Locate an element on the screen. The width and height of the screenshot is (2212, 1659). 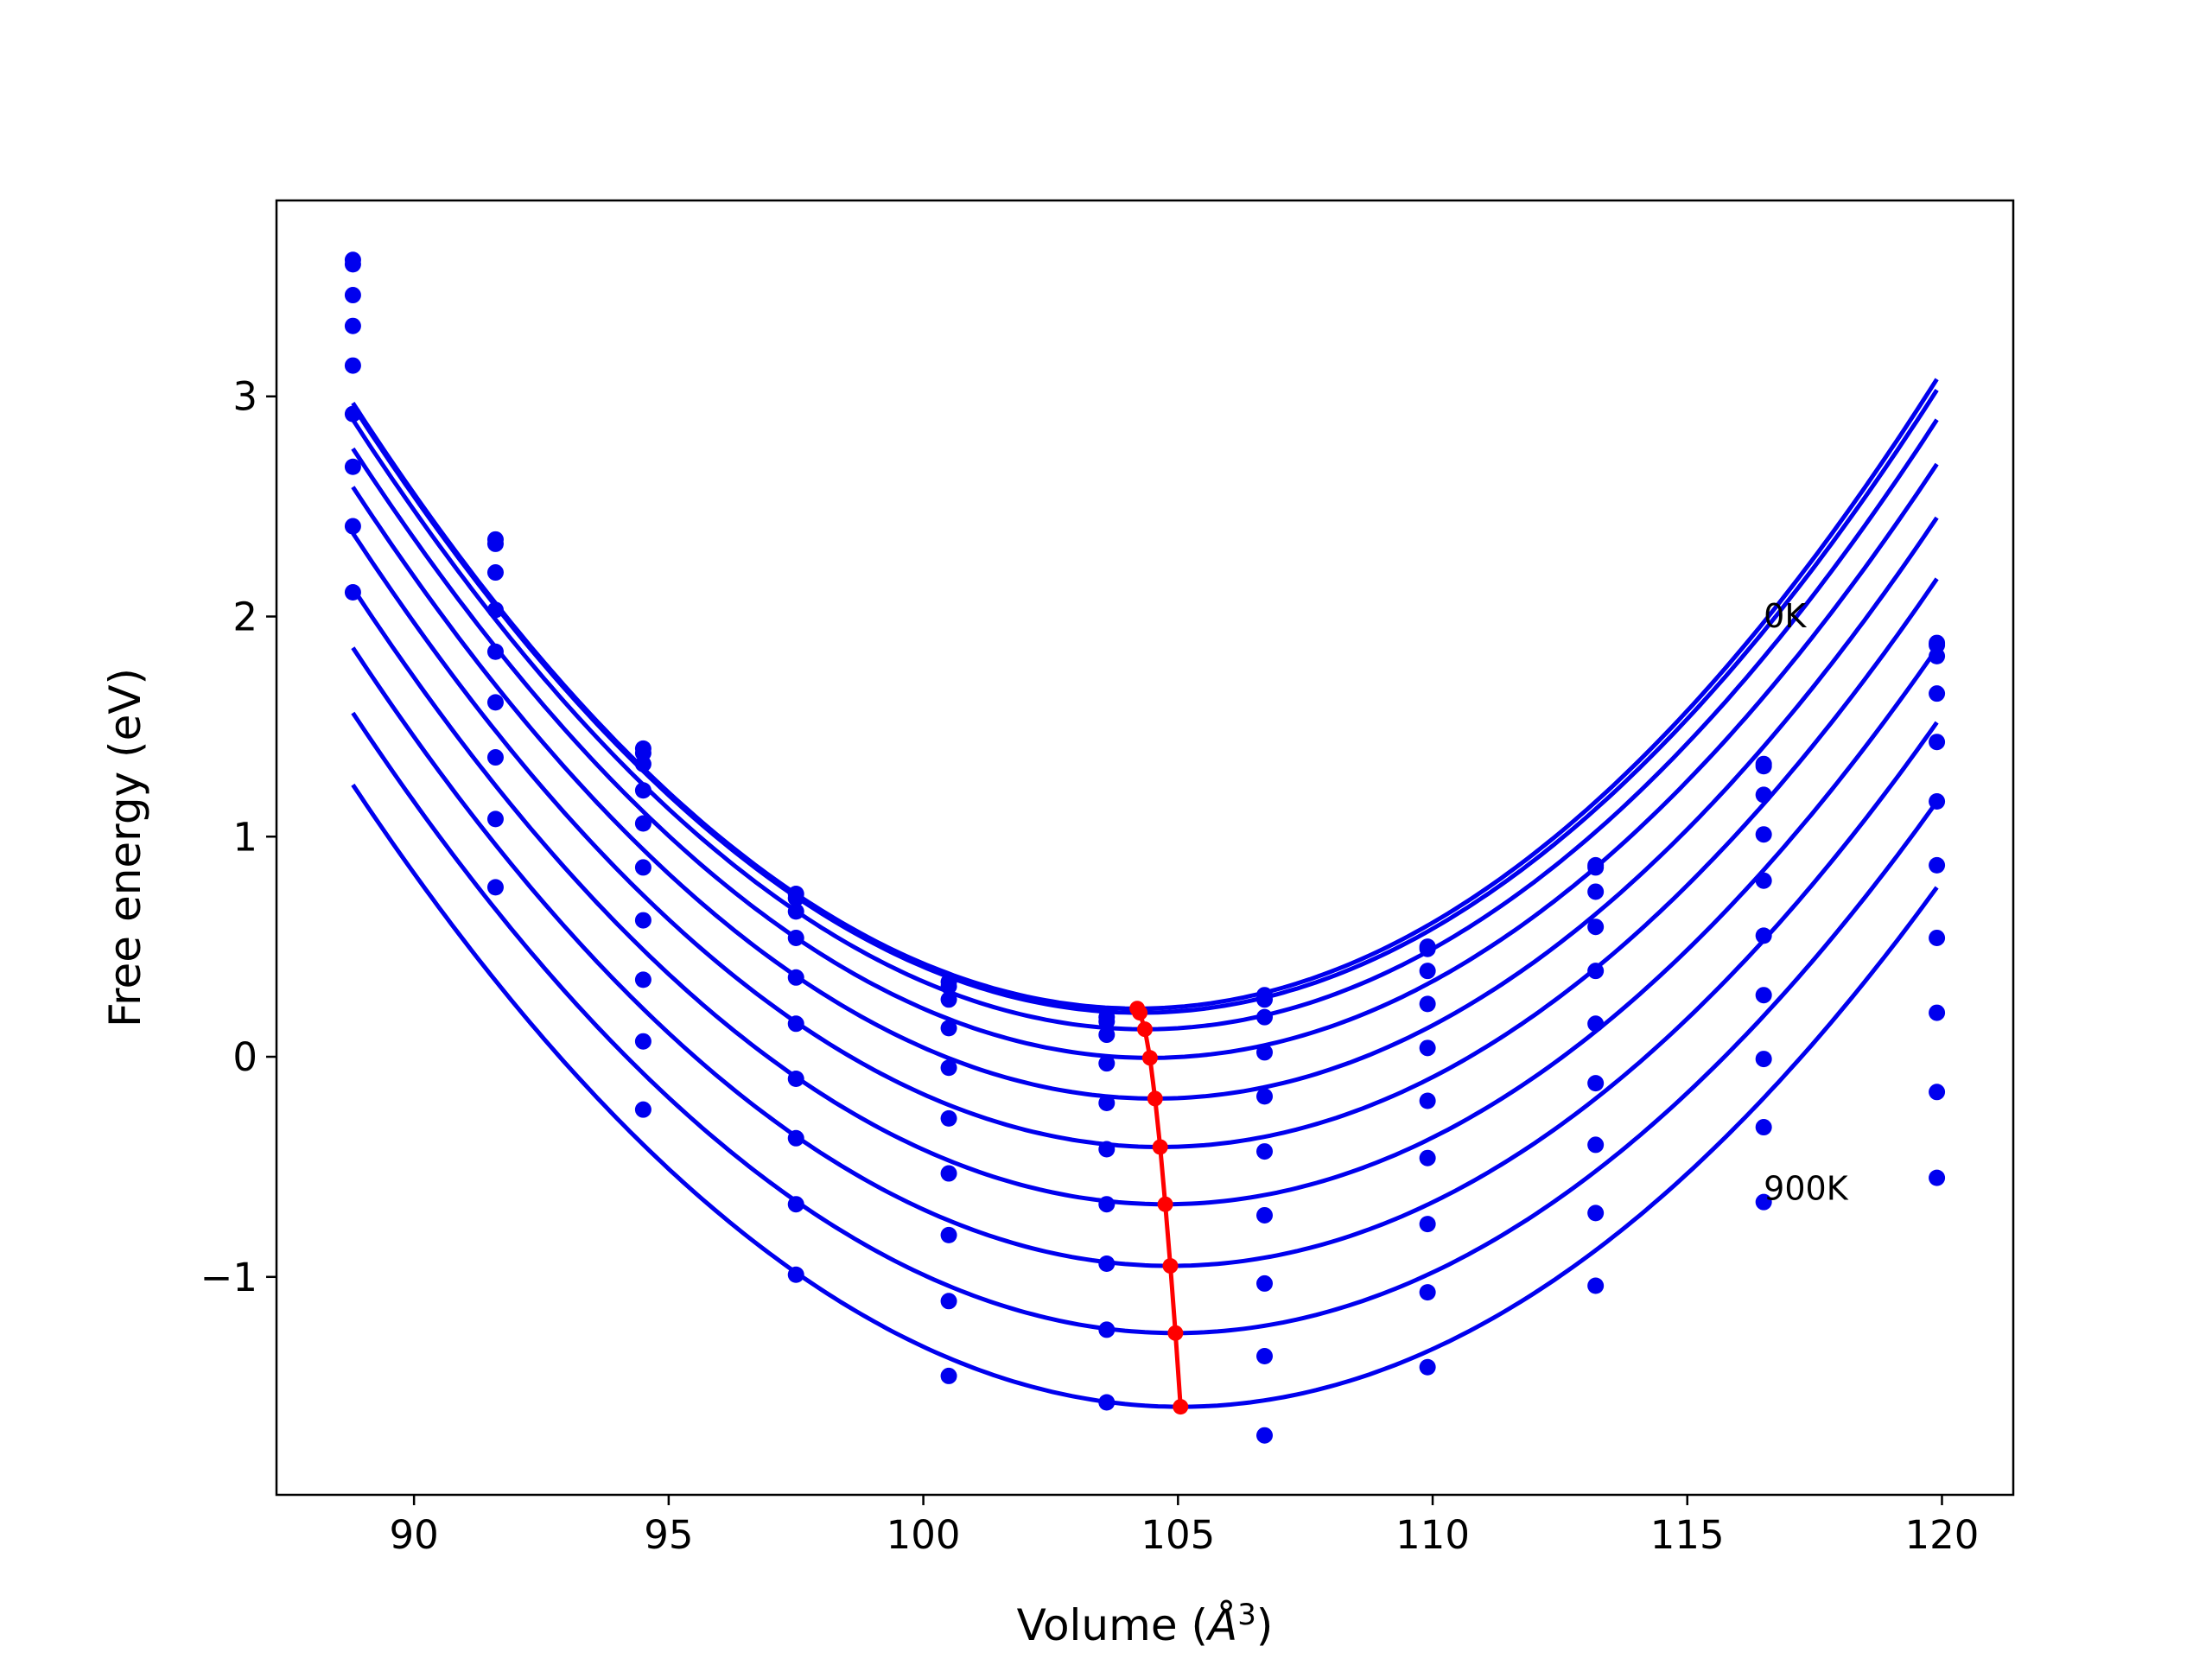
y-axis-label: Free energy (eV) is located at coordinates (125, 847).